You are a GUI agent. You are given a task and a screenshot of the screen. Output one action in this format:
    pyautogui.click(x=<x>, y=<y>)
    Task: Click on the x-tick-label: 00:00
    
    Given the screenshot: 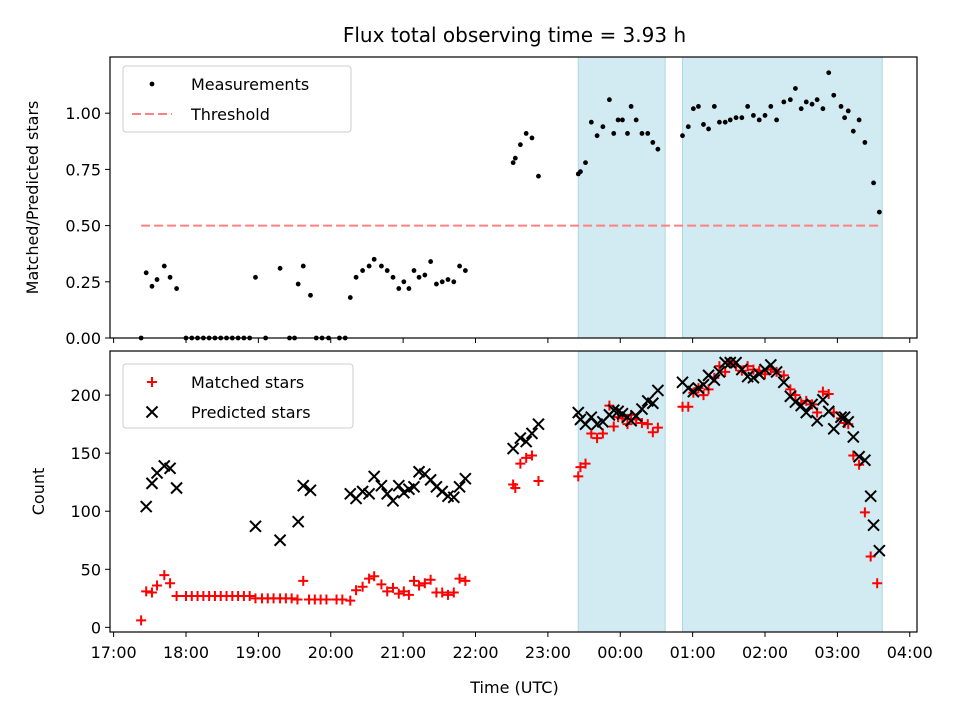 What is the action you would take?
    pyautogui.click(x=620, y=652)
    